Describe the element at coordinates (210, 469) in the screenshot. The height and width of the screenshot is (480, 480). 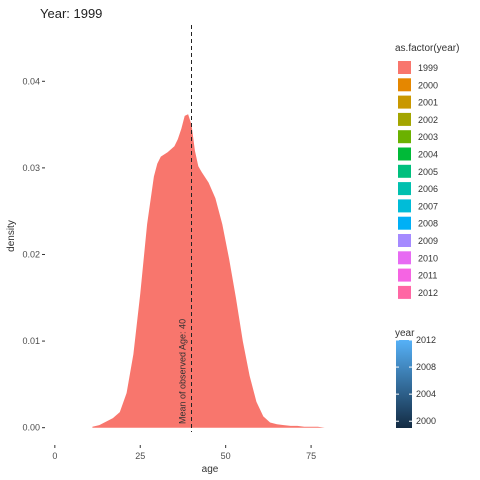
I see `x-axis-title: age` at that location.